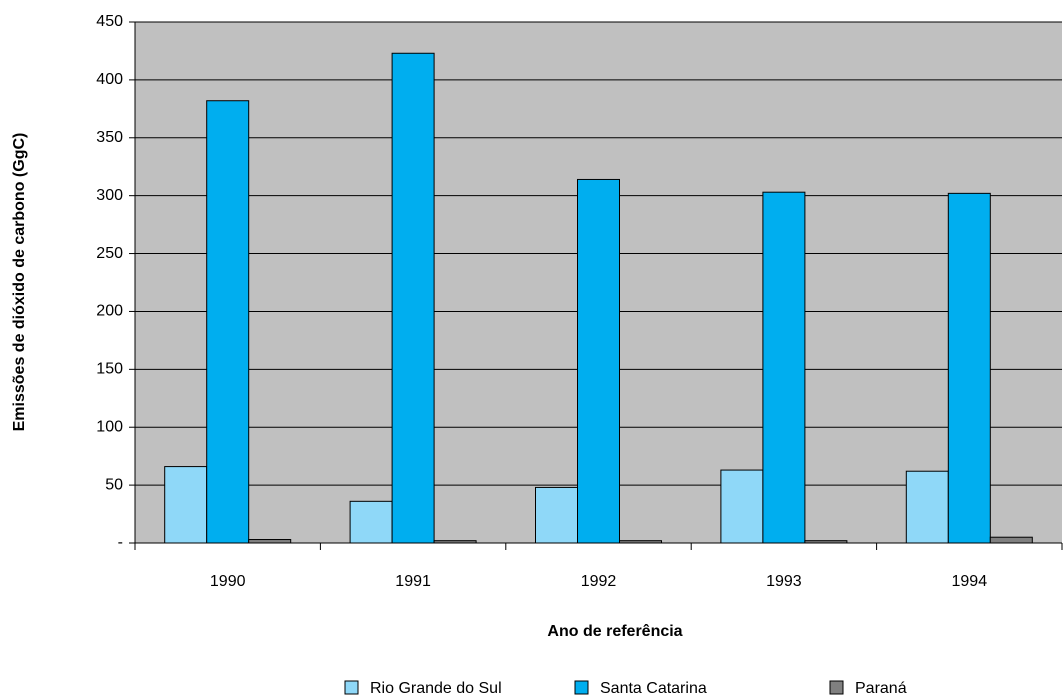  Describe the element at coordinates (436, 688) in the screenshot. I see `legend-label: Rio Grande do Sul` at that location.